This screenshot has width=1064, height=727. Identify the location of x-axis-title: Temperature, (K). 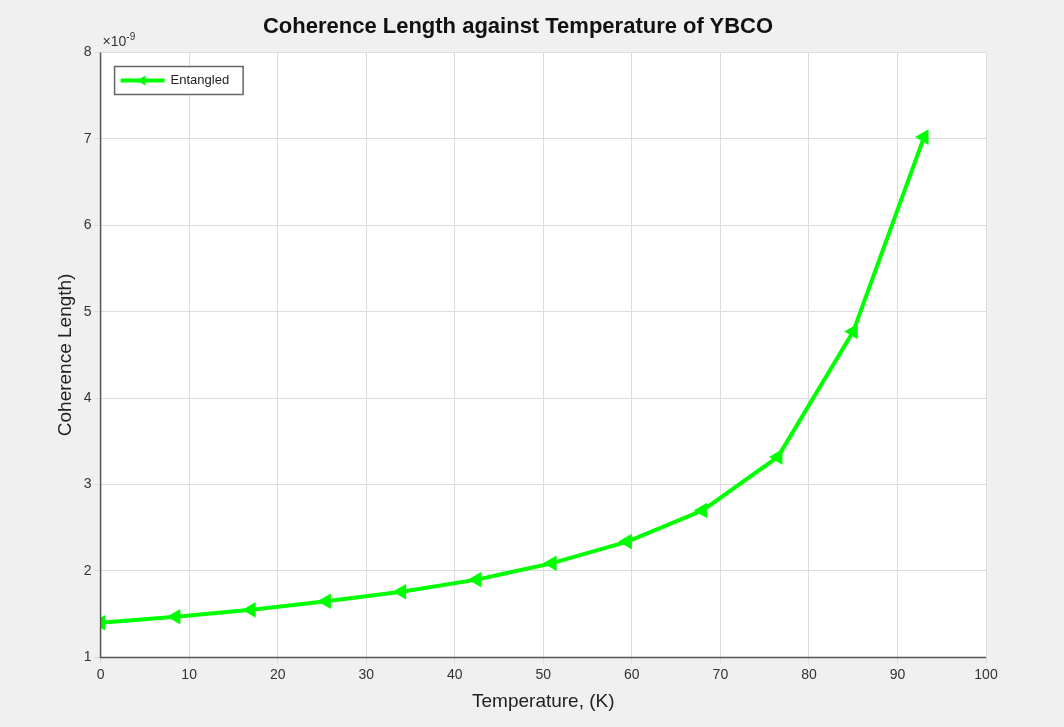
(543, 700).